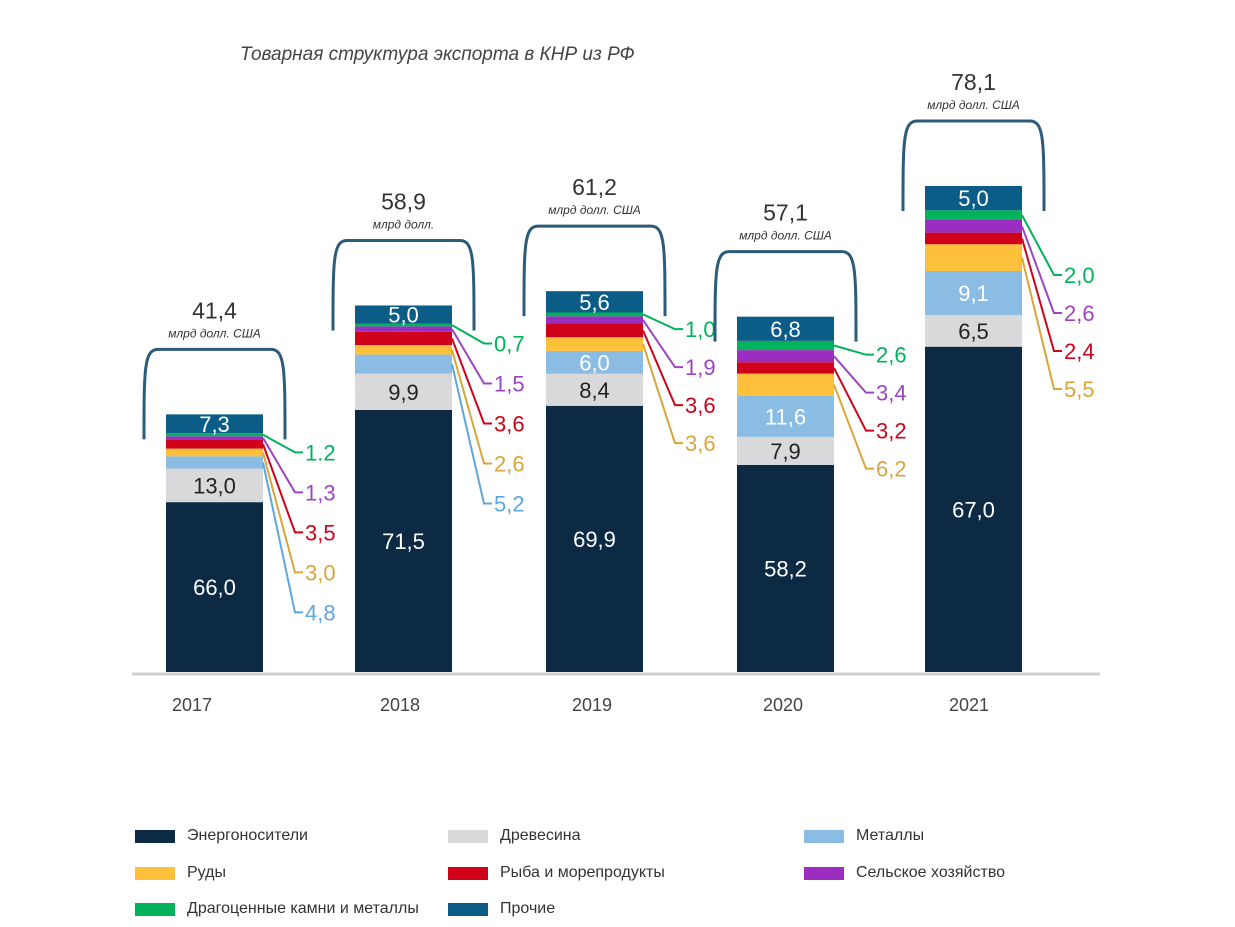 This screenshot has height=927, width=1235. What do you see at coordinates (700, 329) in the screenshot?
I see `callout-label: 1,0` at bounding box center [700, 329].